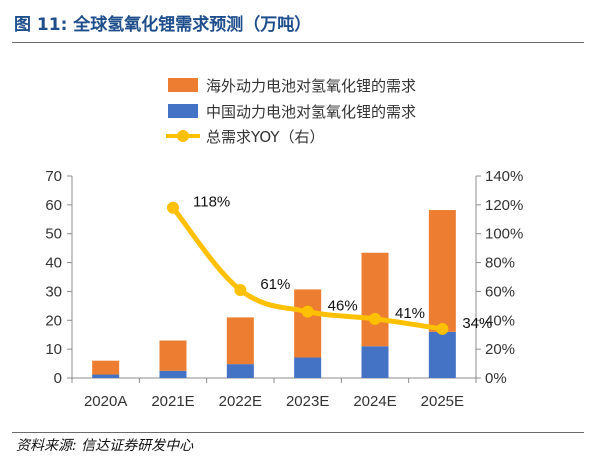  I want to click on y-left-tick-label: 40, so click(53, 263).